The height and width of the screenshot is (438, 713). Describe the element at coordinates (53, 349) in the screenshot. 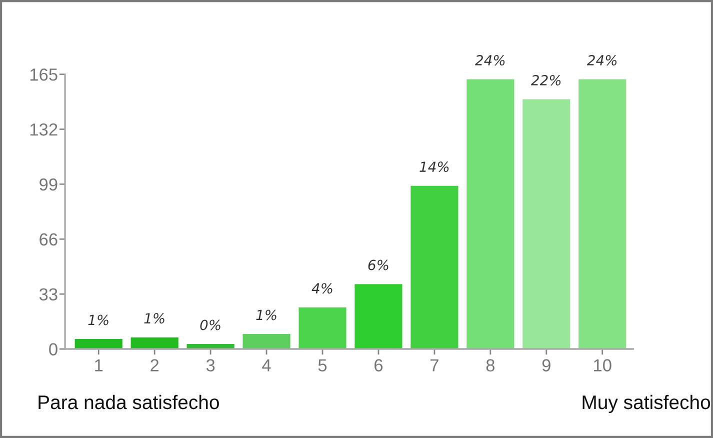

I see `y-tick-label: 0` at that location.